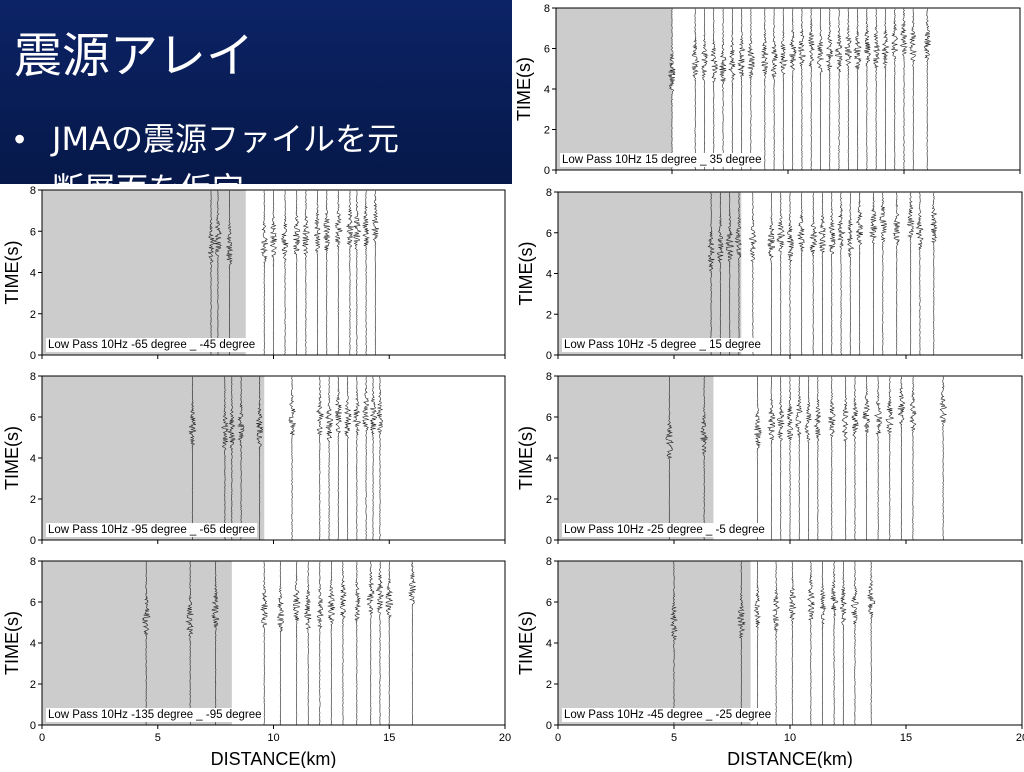 This screenshot has height=772, width=1024. What do you see at coordinates (158, 738) in the screenshot?
I see `x-tick-label: 5` at bounding box center [158, 738].